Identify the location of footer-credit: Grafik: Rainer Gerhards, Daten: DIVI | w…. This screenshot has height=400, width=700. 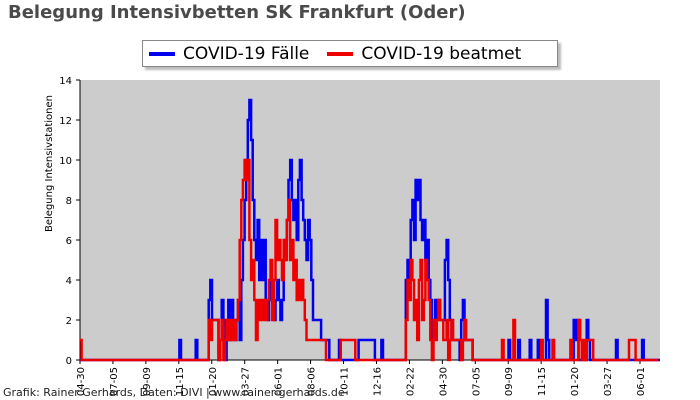
(174, 392).